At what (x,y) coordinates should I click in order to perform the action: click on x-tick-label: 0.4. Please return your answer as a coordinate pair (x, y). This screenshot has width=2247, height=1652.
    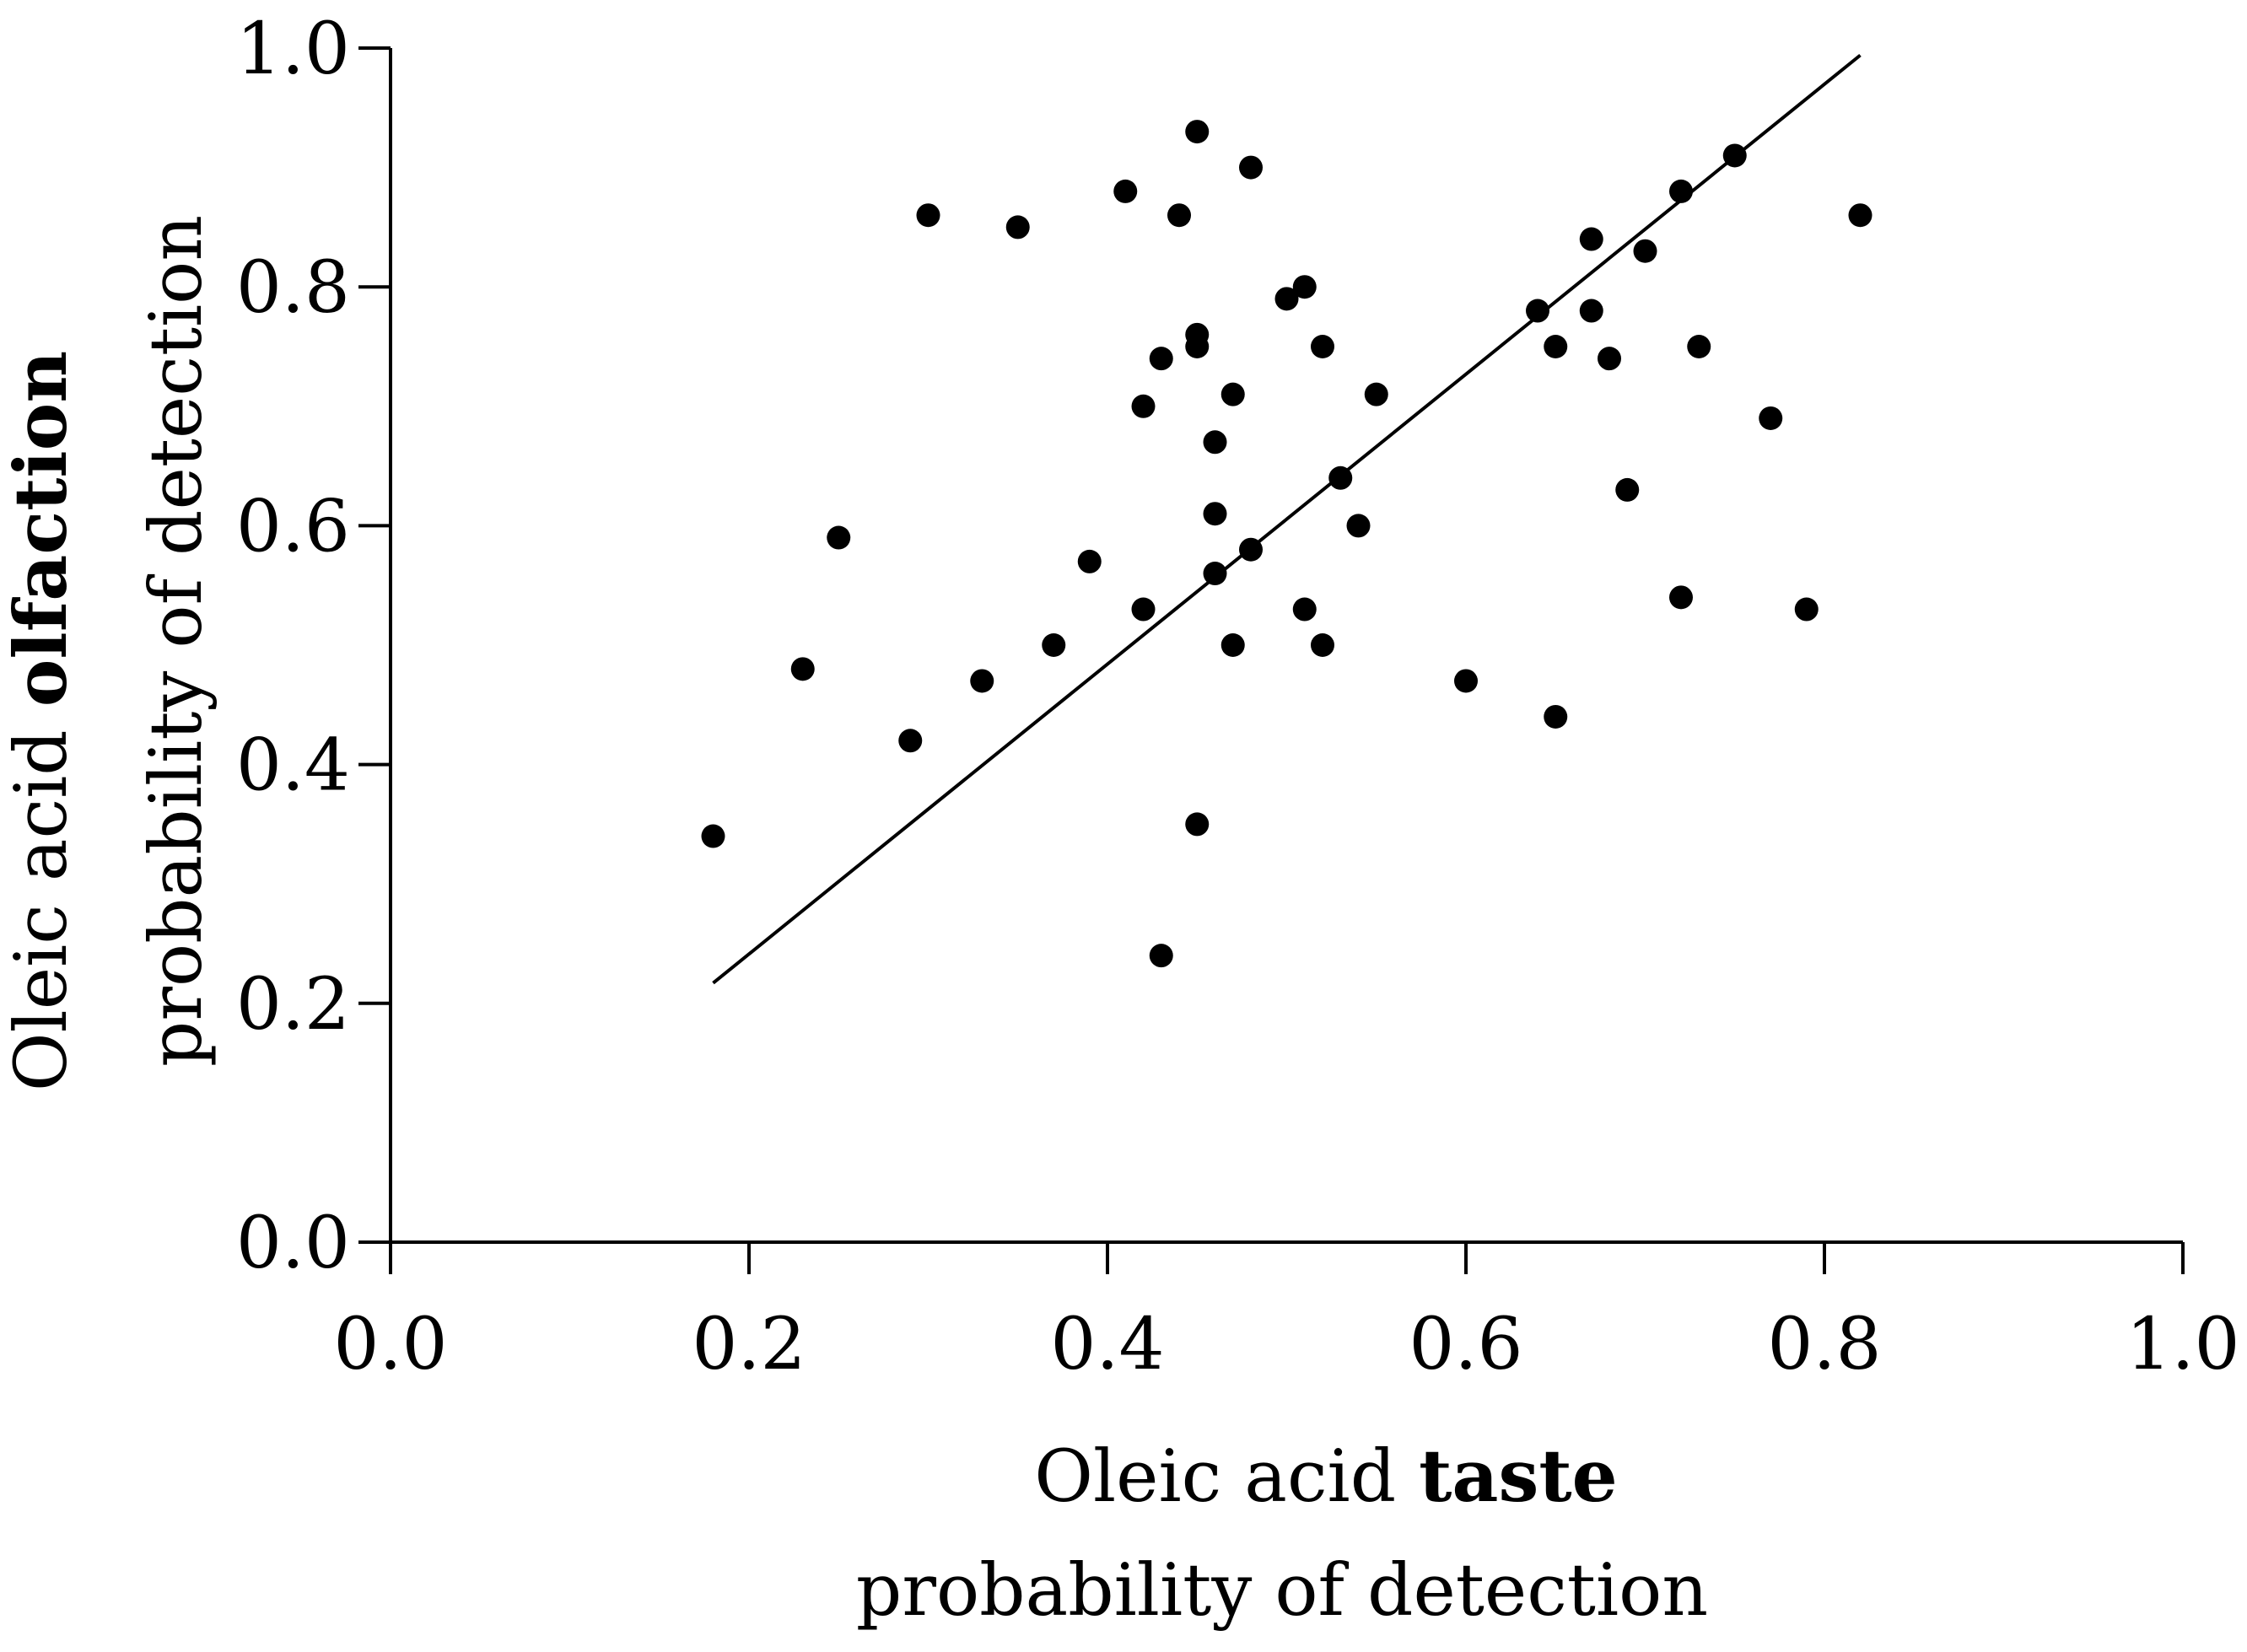
    Looking at the image, I should click on (1107, 1345).